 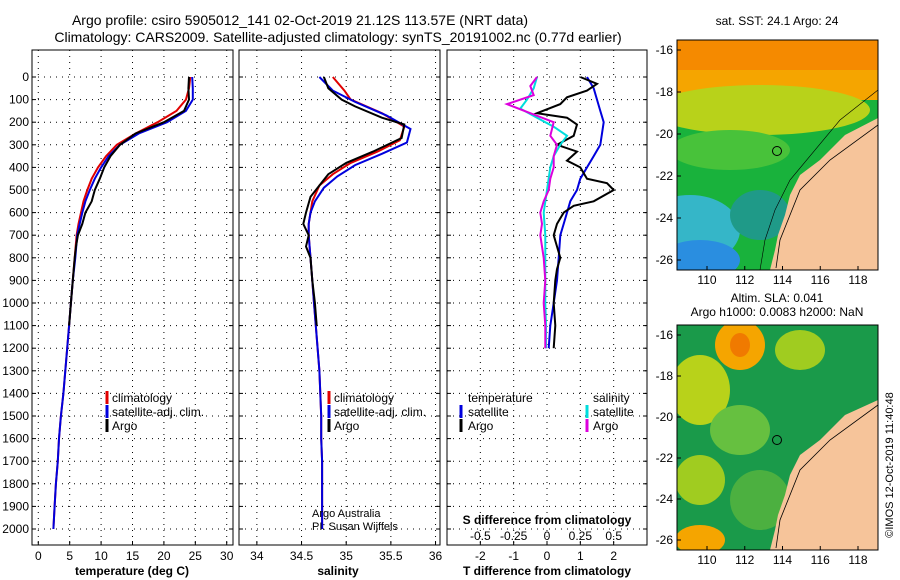 I want to click on sal-xtick-35.5: 35.5, so click(x=391, y=556).